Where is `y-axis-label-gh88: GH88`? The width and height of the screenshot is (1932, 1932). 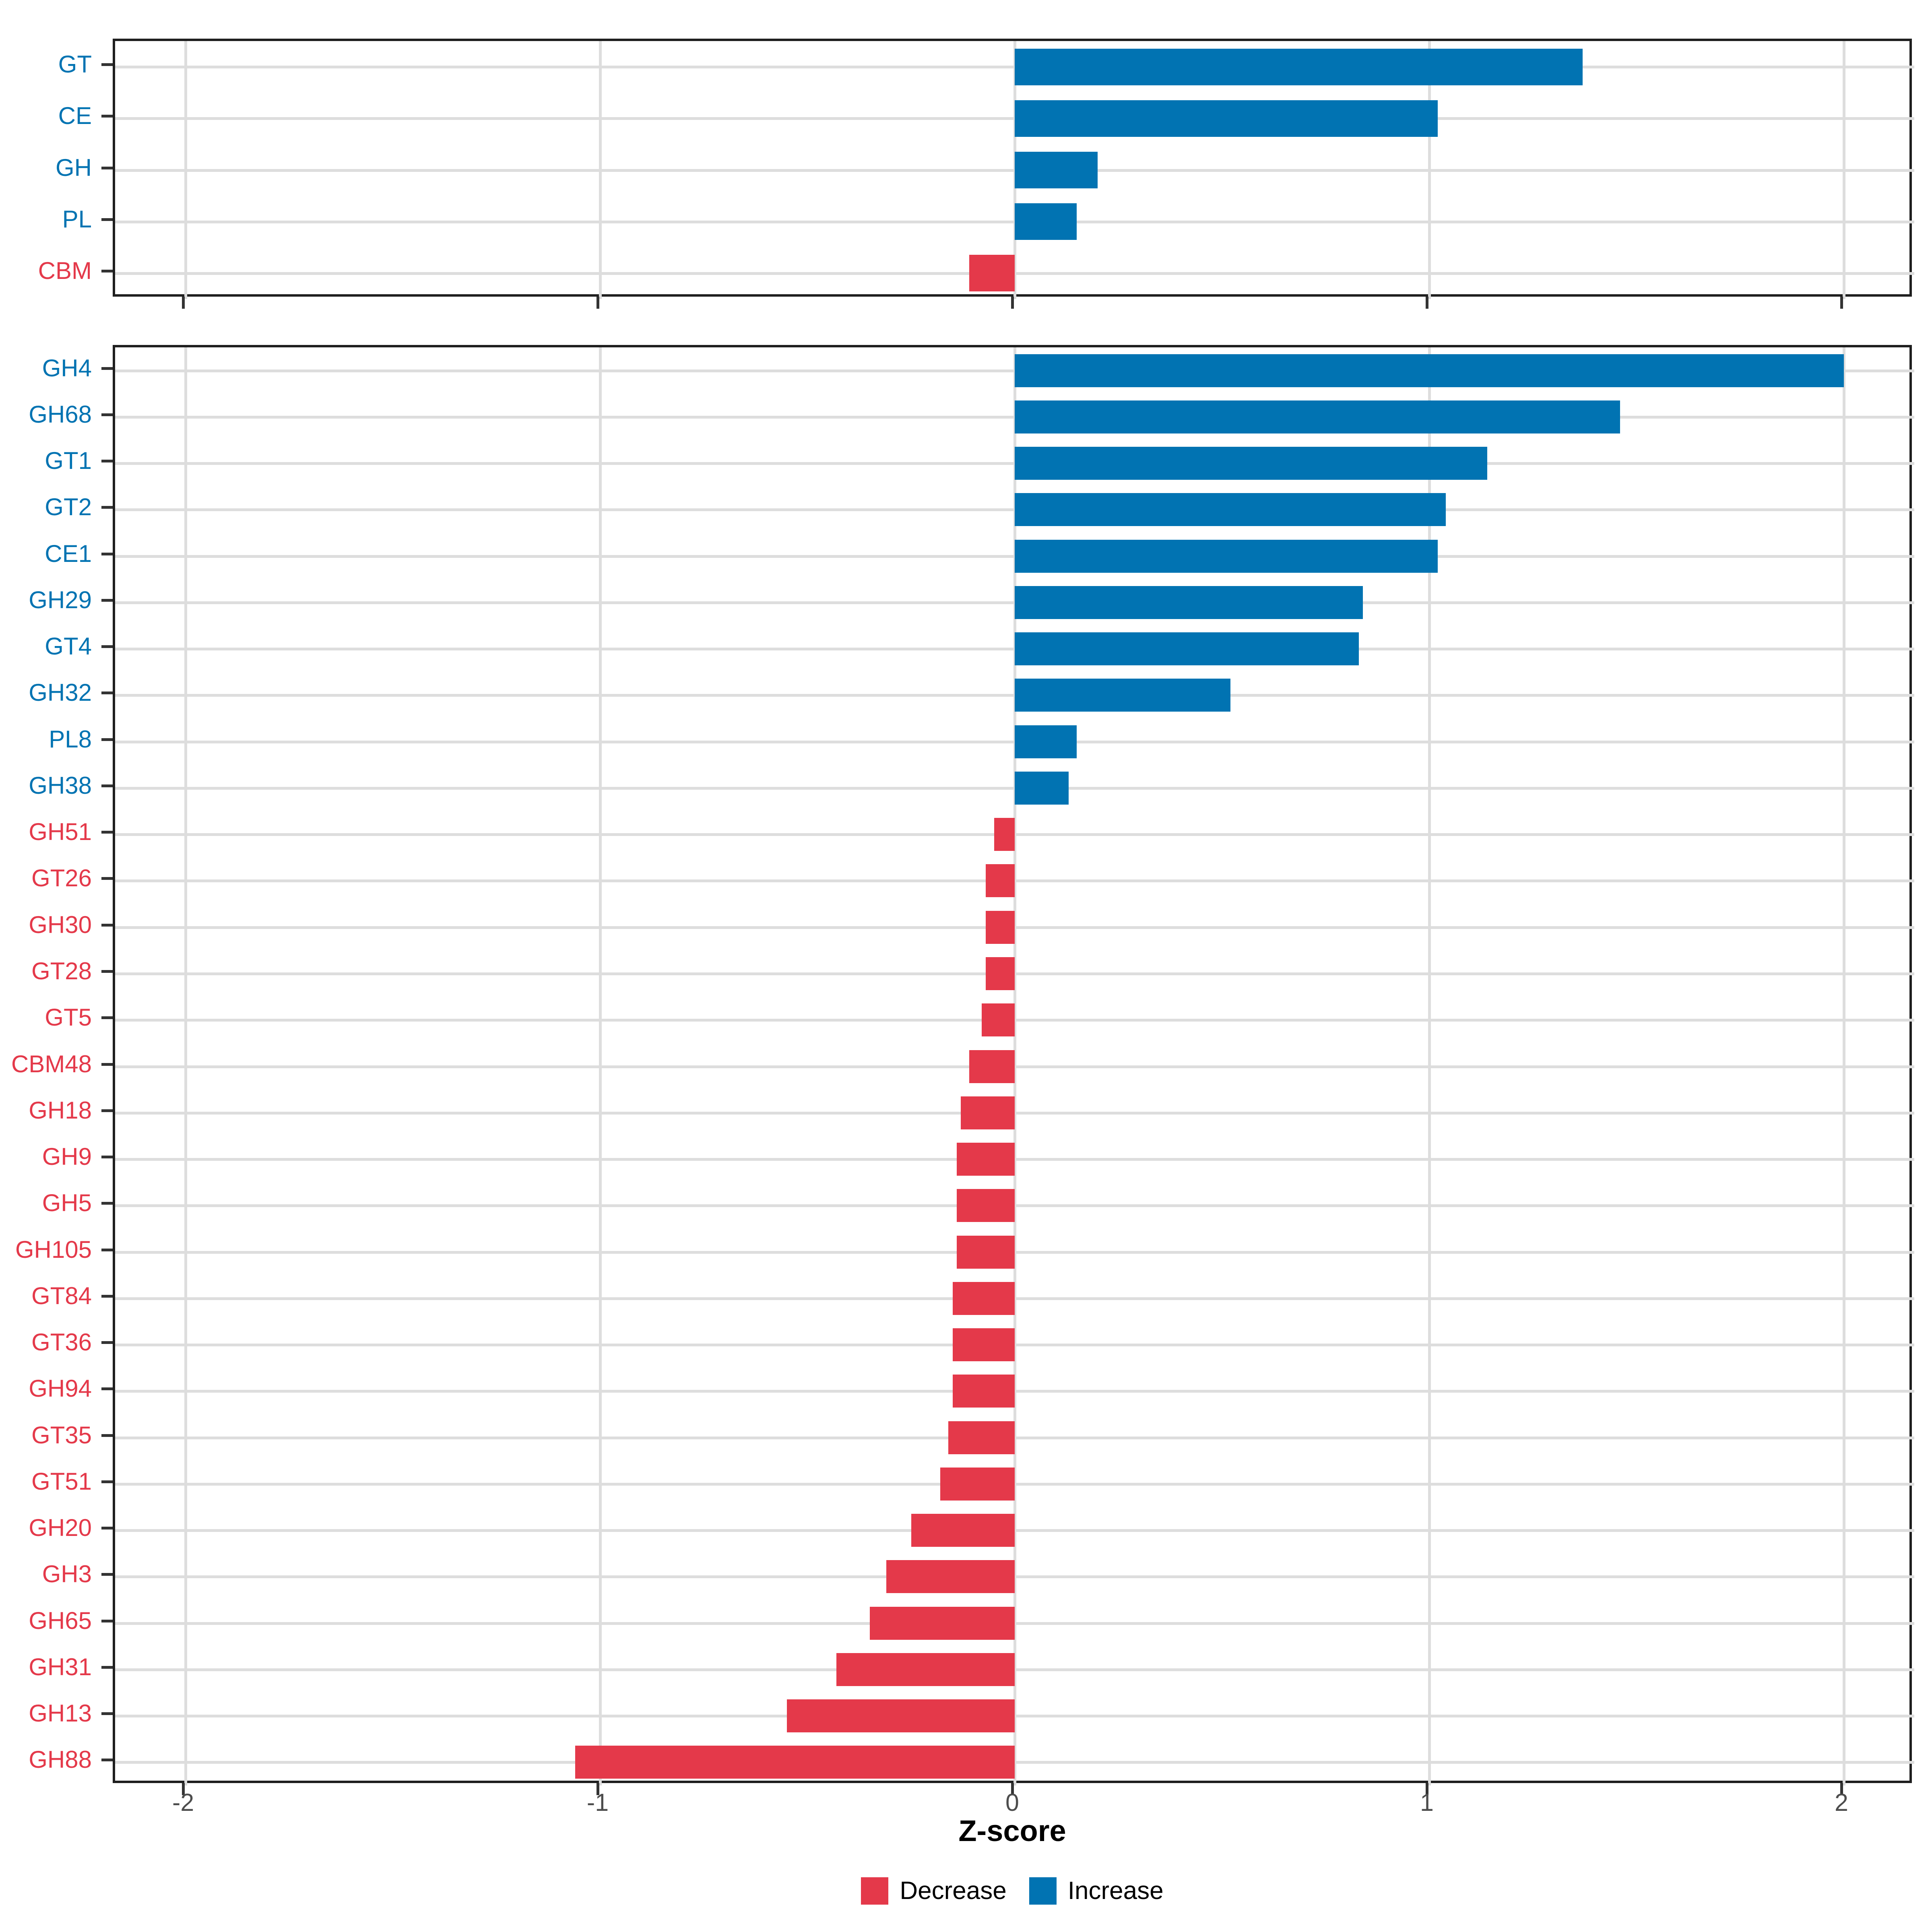 y-axis-label-gh88: GH88 is located at coordinates (60, 1759).